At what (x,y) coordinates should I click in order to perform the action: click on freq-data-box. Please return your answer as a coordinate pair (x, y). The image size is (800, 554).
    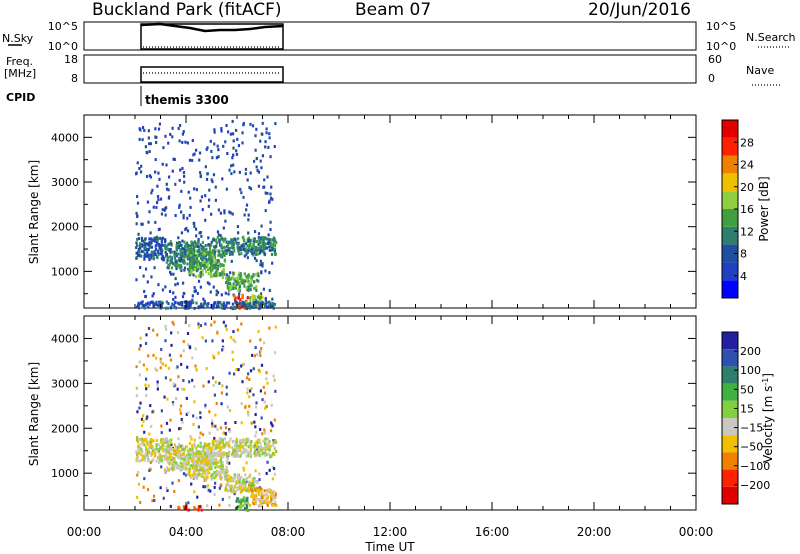
    Looking at the image, I should click on (212, 74).